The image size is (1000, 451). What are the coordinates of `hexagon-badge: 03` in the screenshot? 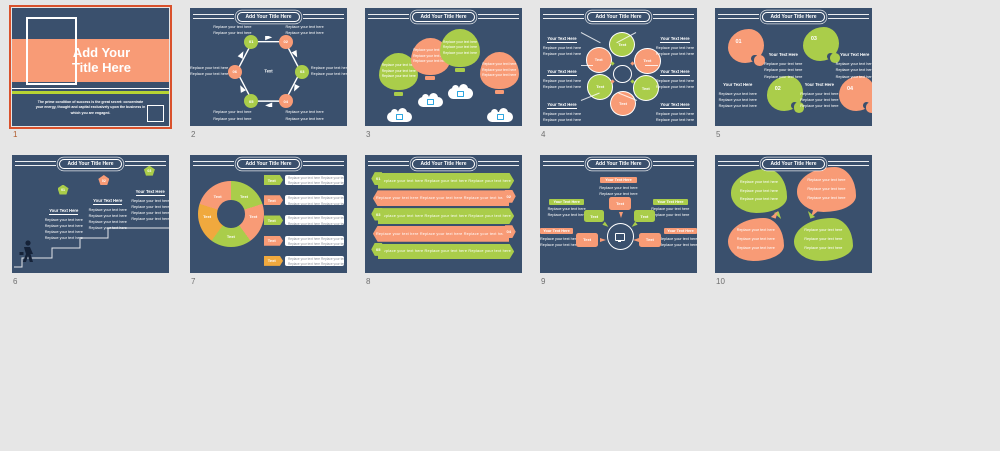 It's located at (378, 214).